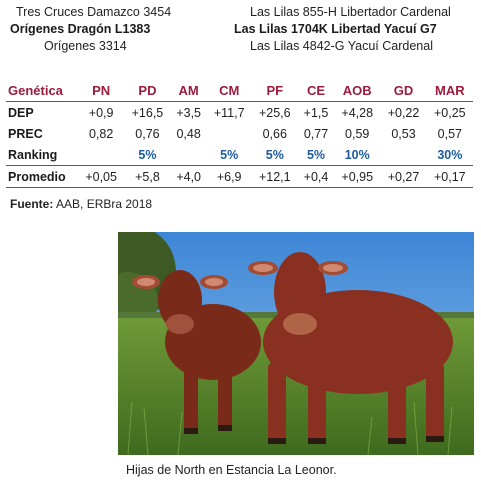 This screenshot has width=481, height=489. I want to click on table-cell, so click(229, 133).